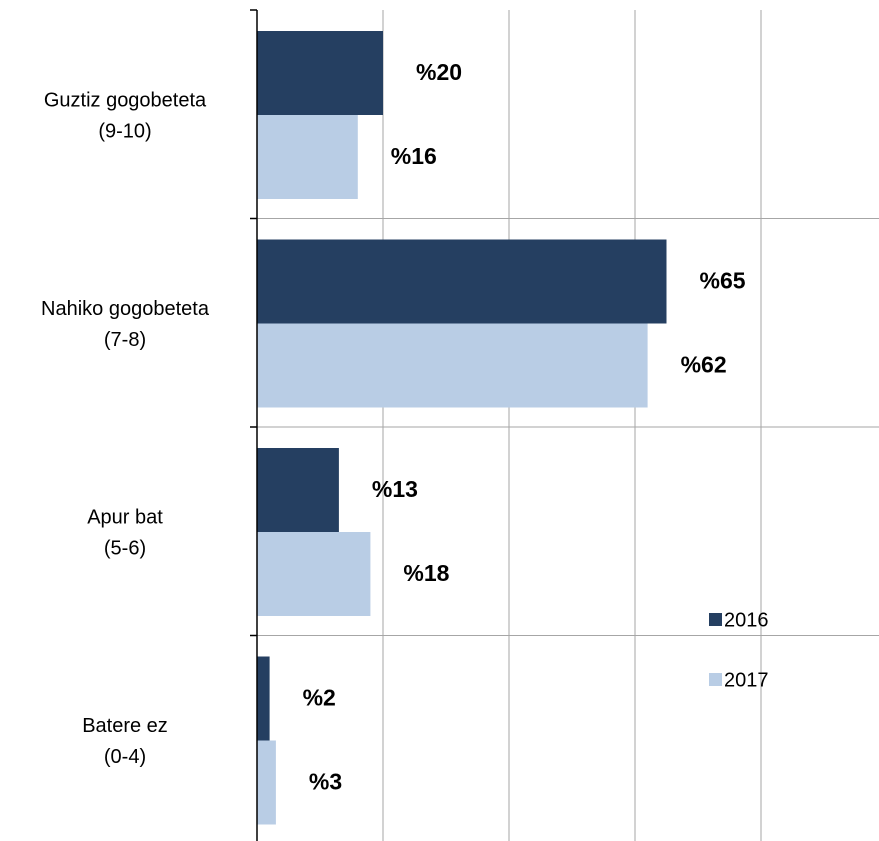  Describe the element at coordinates (319, 698) in the screenshot. I see `value-label: %2` at that location.